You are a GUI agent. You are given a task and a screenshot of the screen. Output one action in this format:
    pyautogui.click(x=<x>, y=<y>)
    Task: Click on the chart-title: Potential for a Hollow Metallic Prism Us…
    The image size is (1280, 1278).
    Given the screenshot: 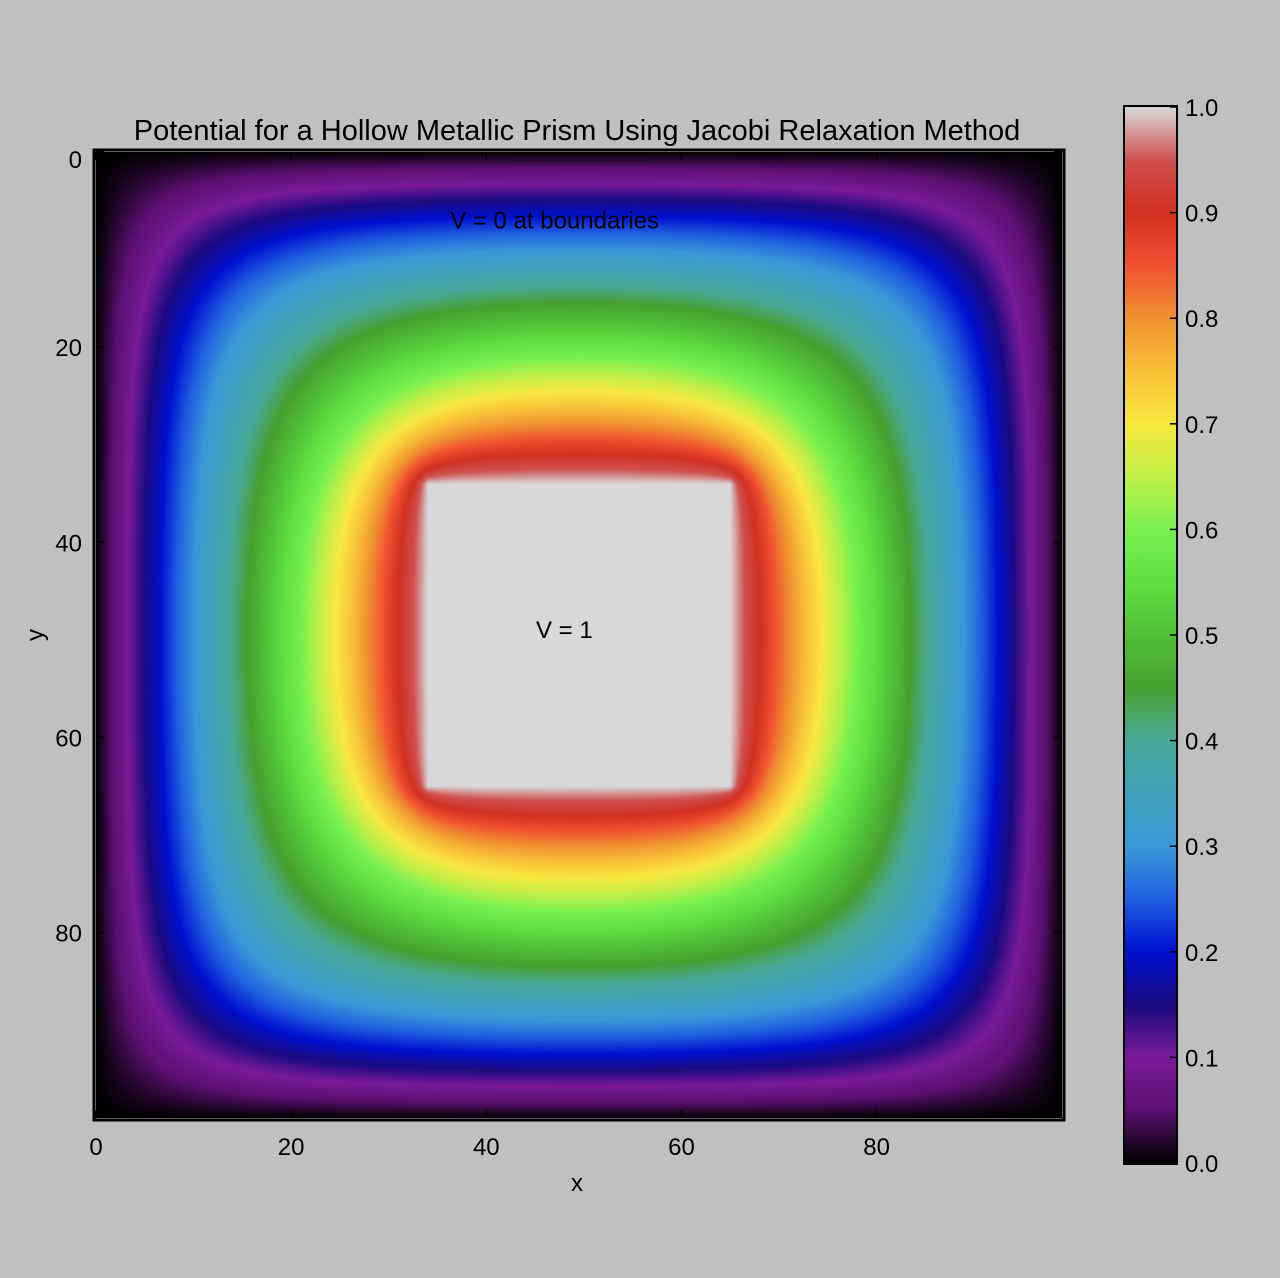 What is the action you would take?
    pyautogui.click(x=577, y=131)
    